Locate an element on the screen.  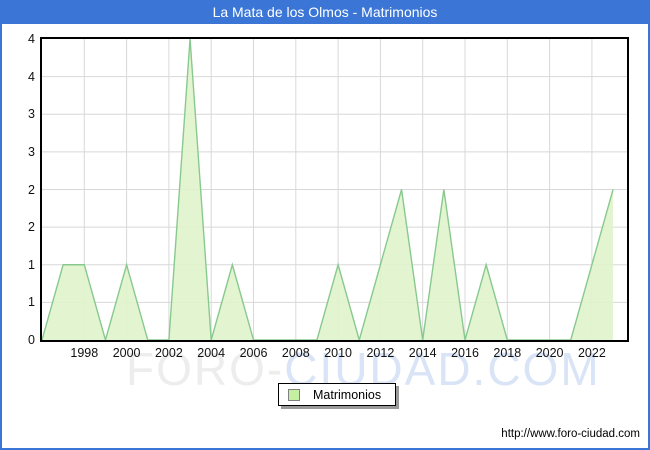
legend: Matrimonios is located at coordinates (337, 394).